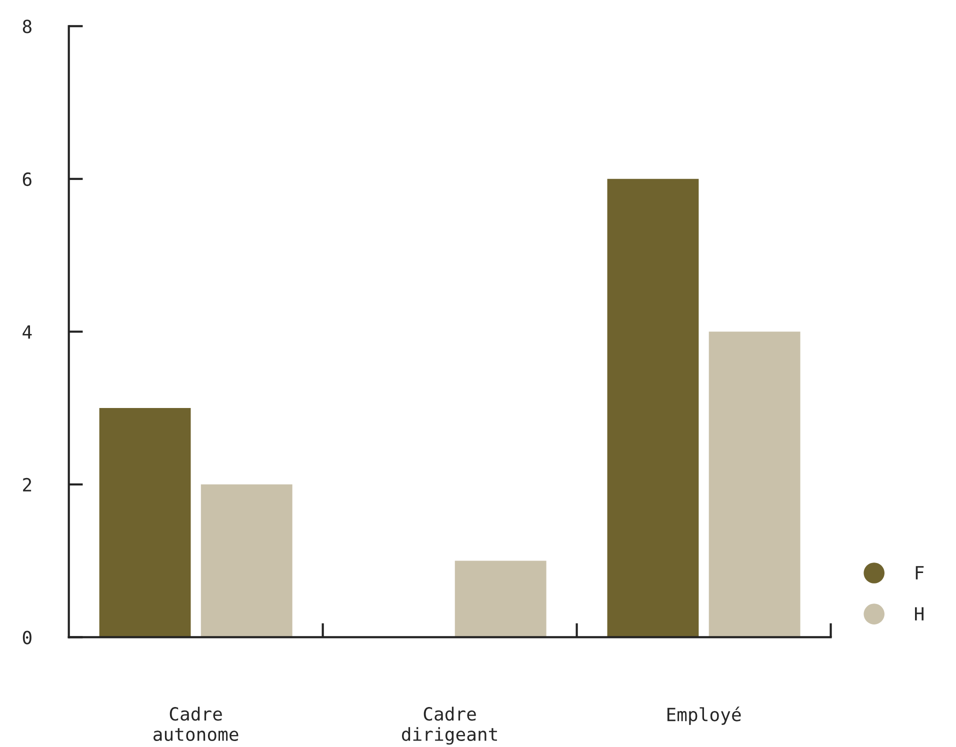 The height and width of the screenshot is (747, 956). I want to click on legend-label: F, so click(920, 573).